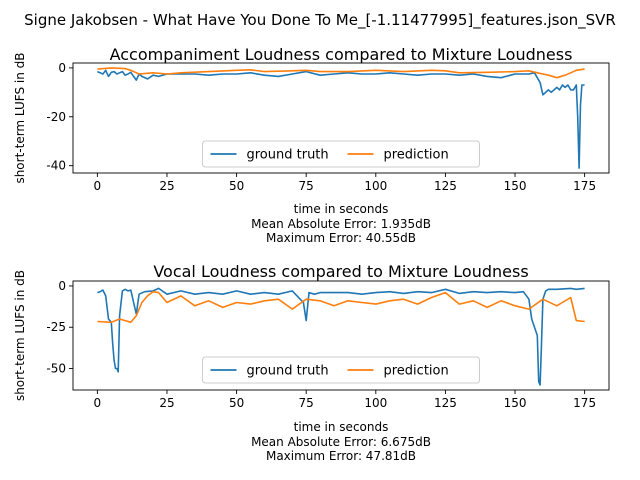 The image size is (640, 480). Describe the element at coordinates (341, 224) in the screenshot. I see `error-note: Mean Absolute Error: 1.935dB` at that location.